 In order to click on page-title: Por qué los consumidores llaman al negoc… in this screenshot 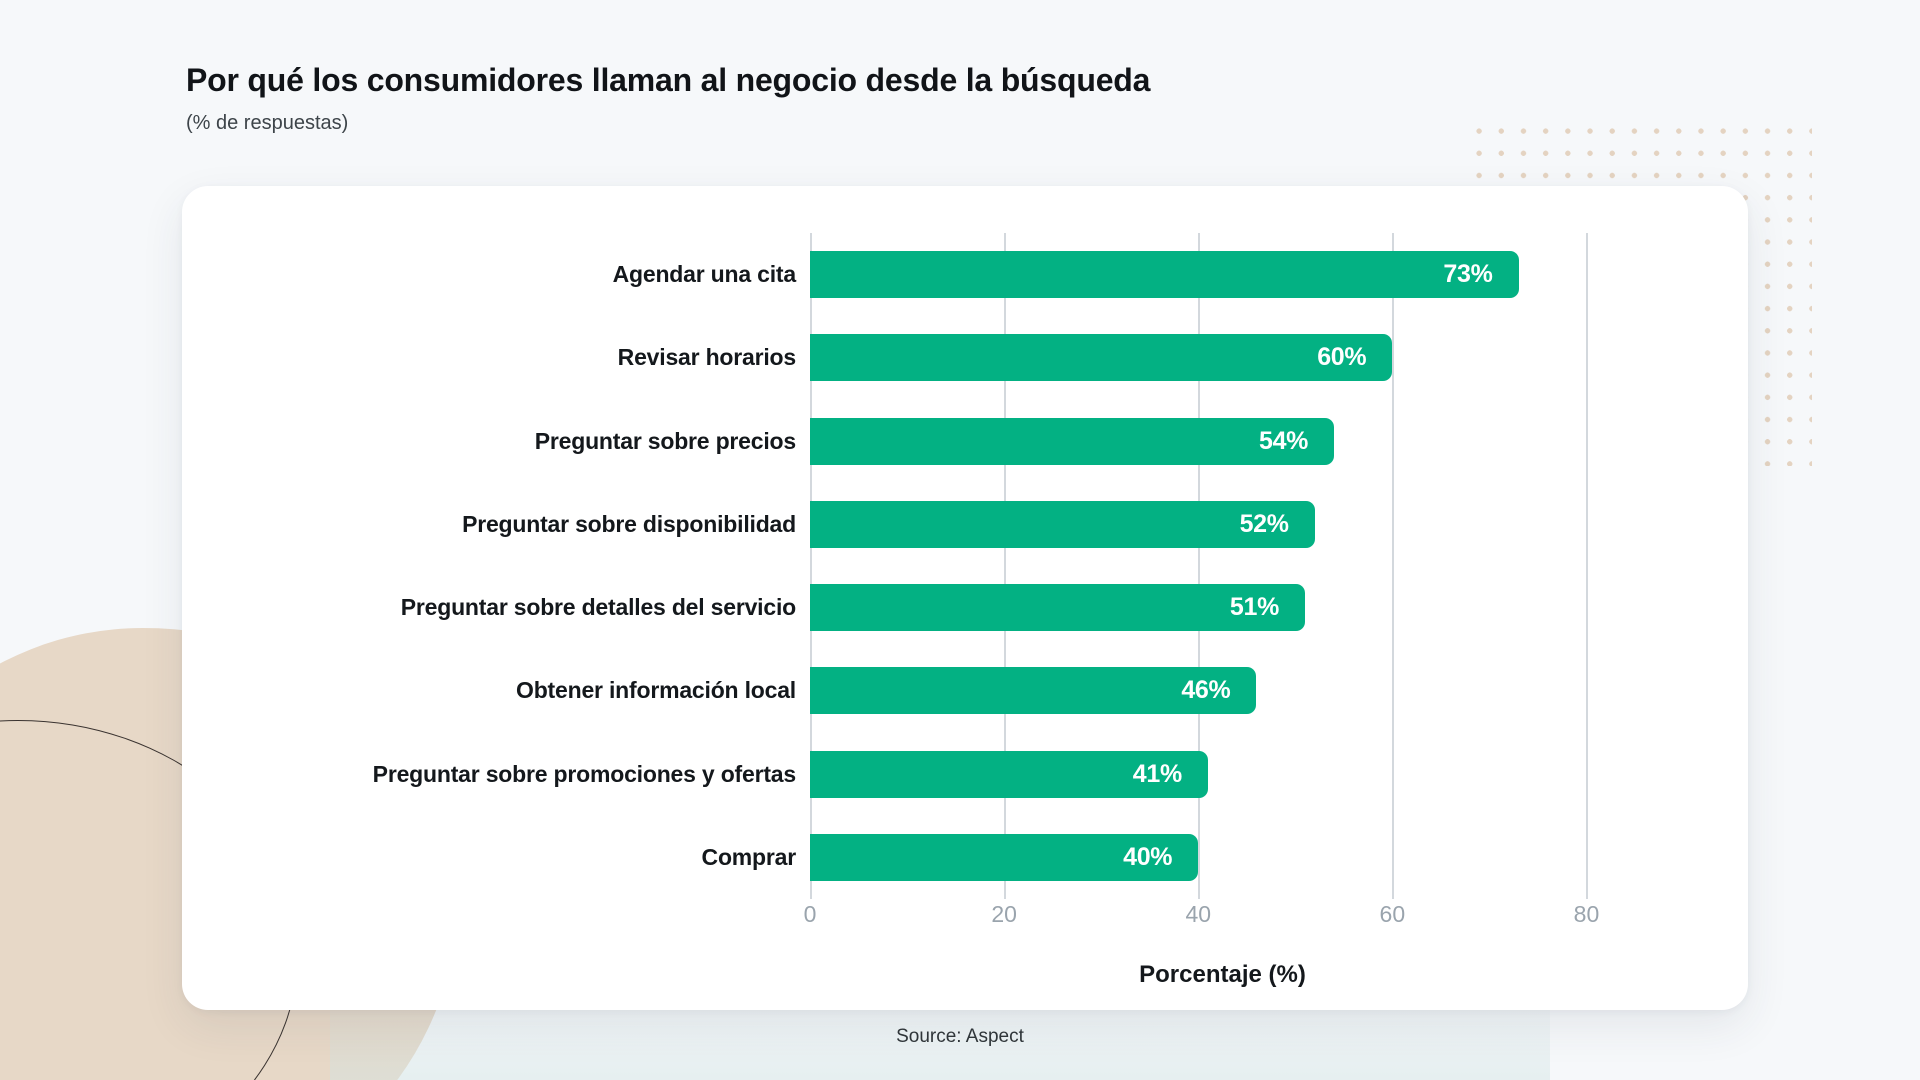, I will do `click(668, 80)`.